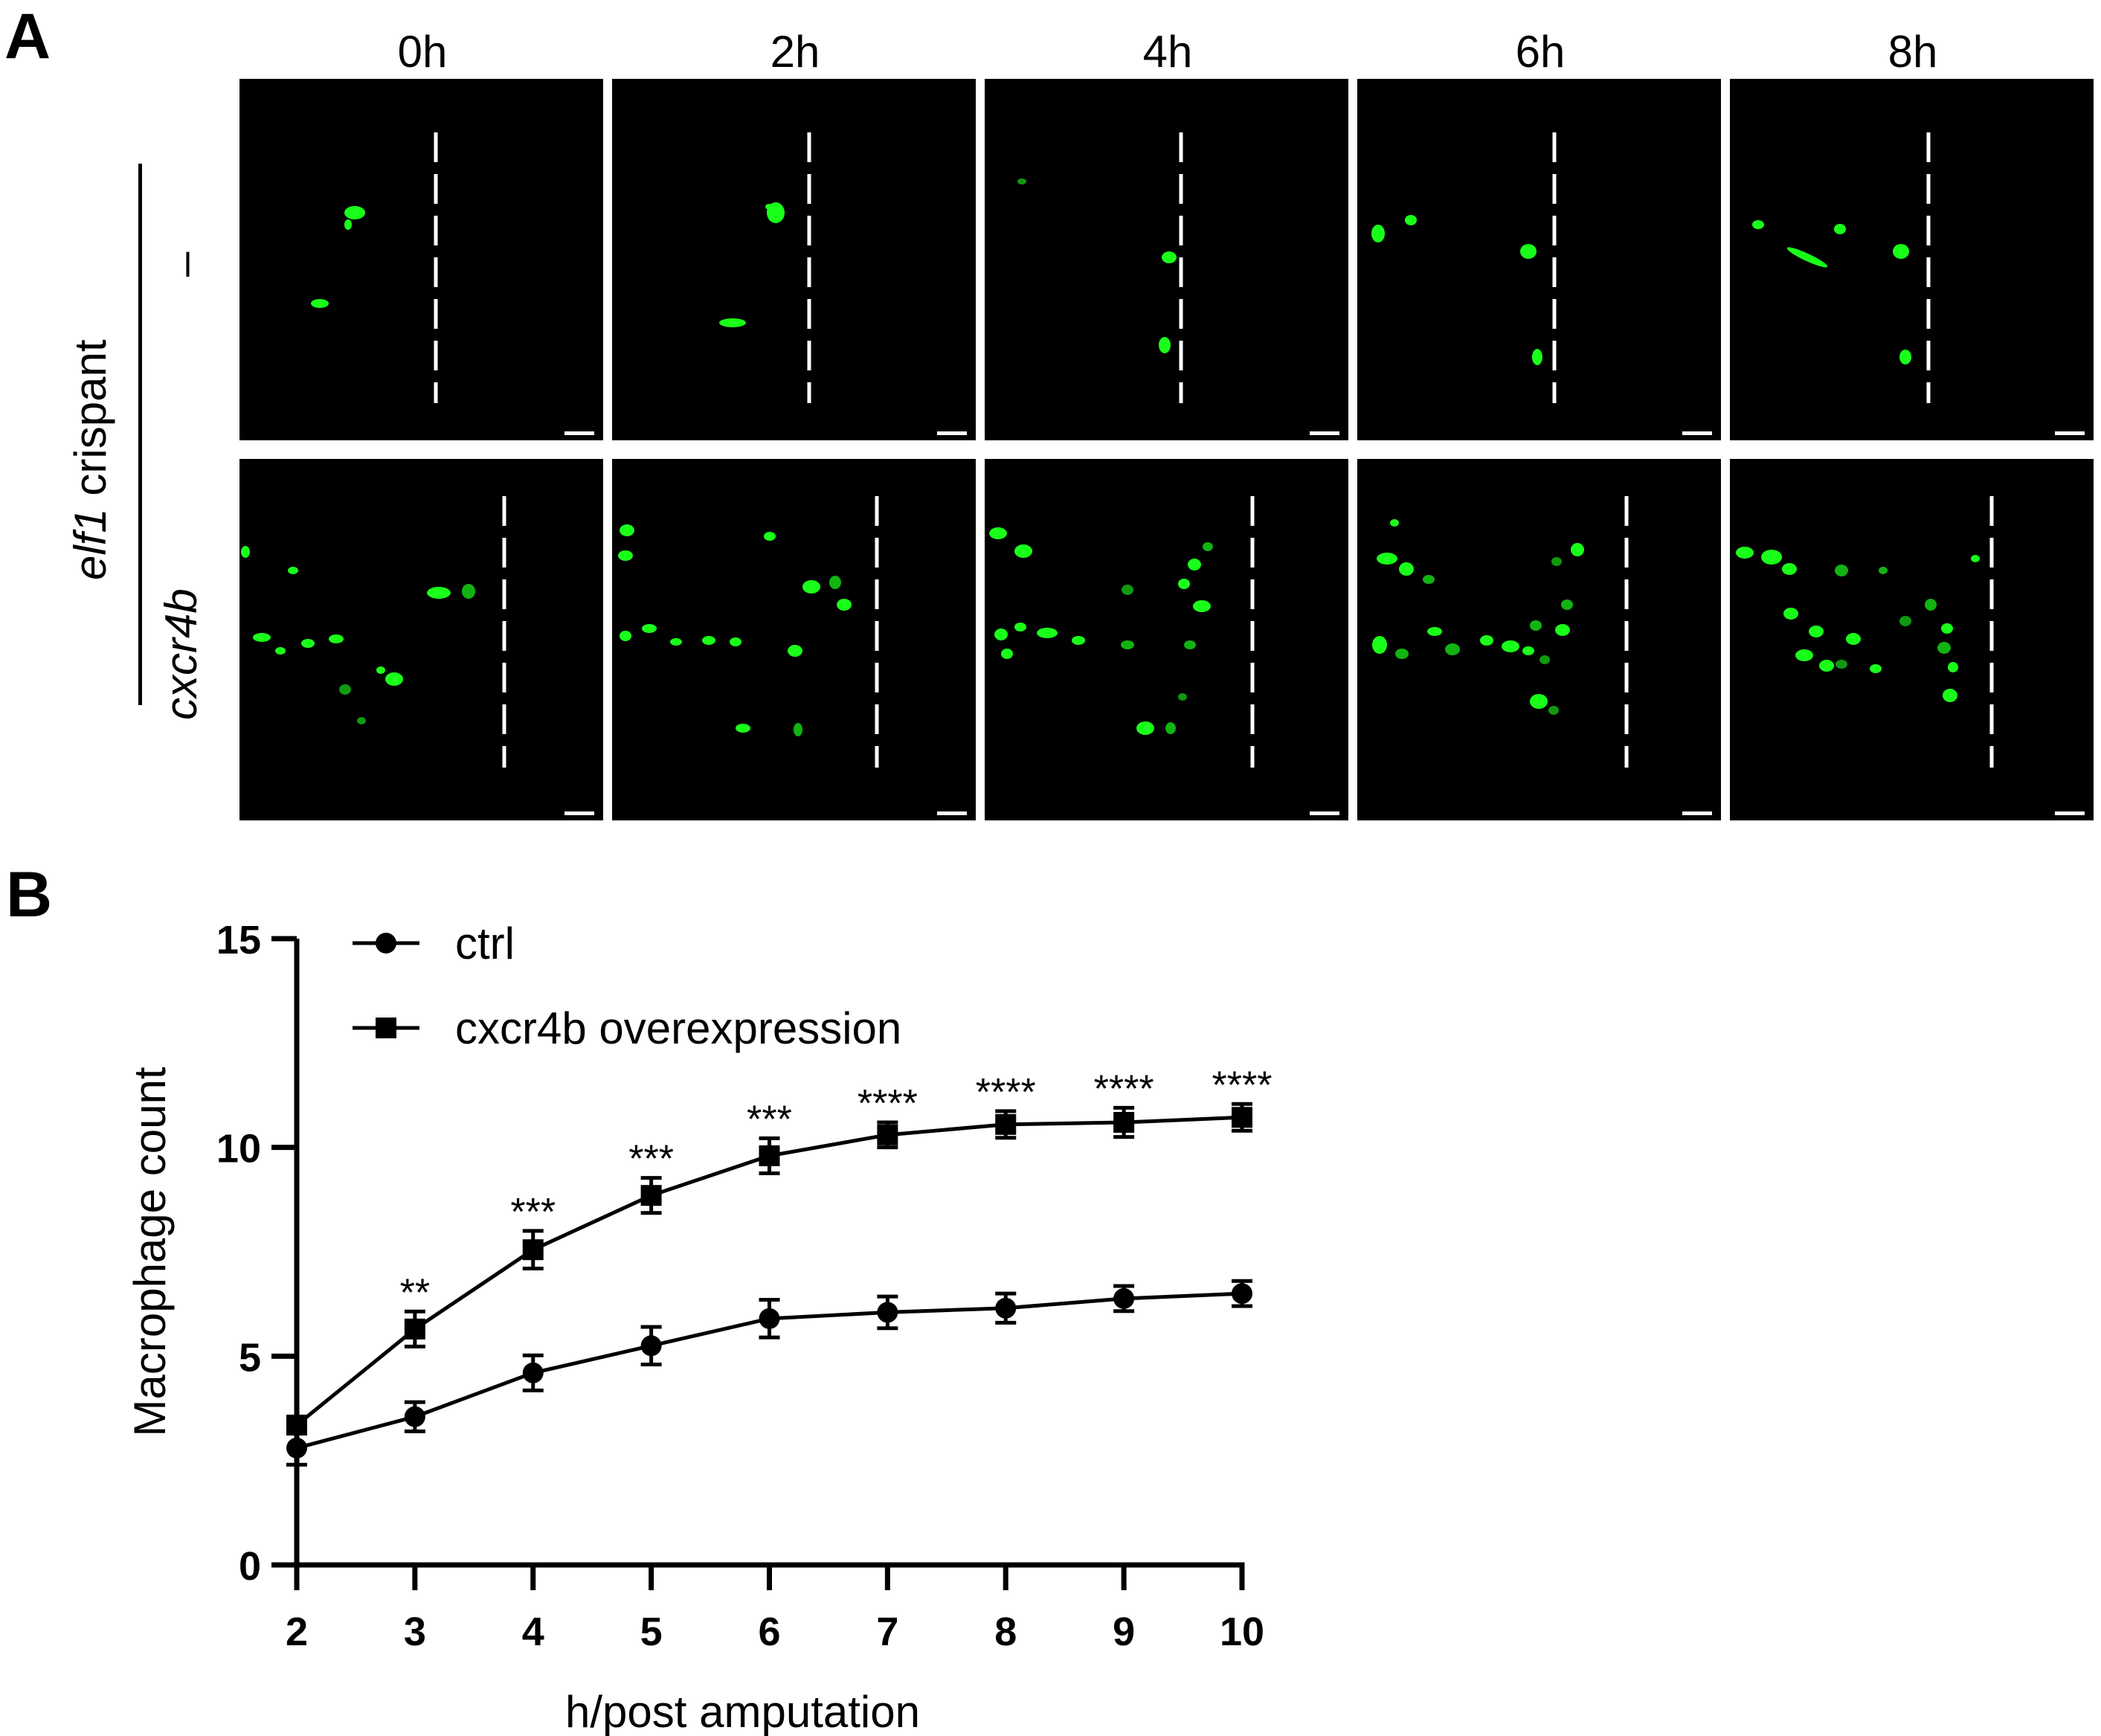 This screenshot has height=1736, width=2101. What do you see at coordinates (533, 1212) in the screenshot?
I see `significance-4: ***` at bounding box center [533, 1212].